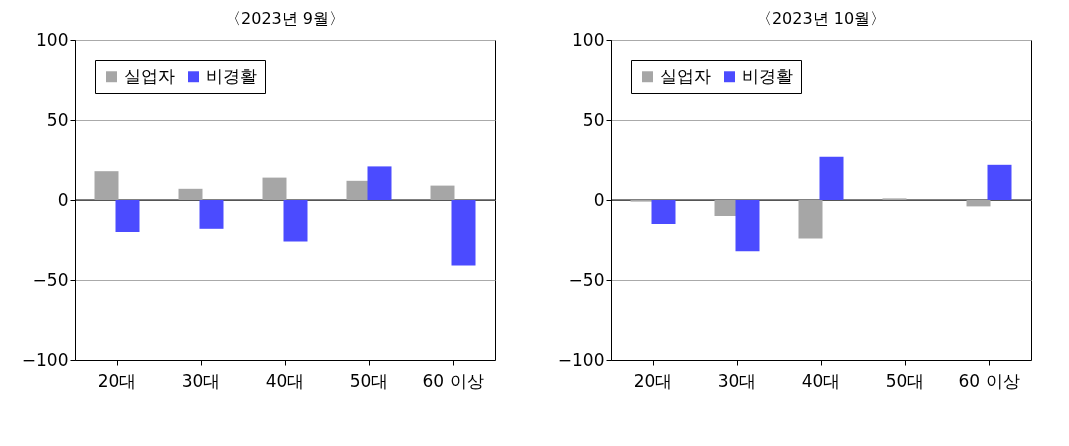 This screenshot has height=446, width=1069. What do you see at coordinates (285, 18) in the screenshot?
I see `chart-title: 〈2023년 9월〉` at bounding box center [285, 18].